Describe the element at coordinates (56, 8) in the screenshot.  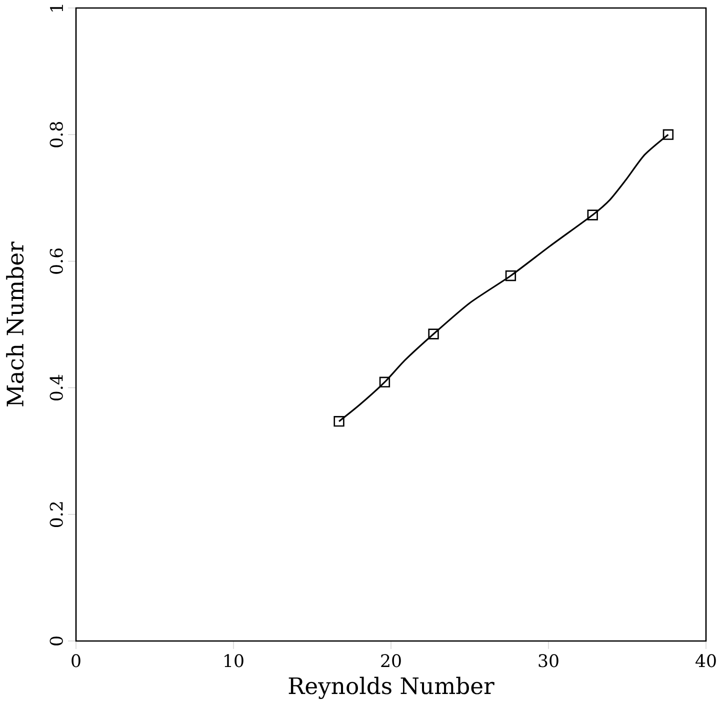
I see `y-tick-label: 1` at that location.